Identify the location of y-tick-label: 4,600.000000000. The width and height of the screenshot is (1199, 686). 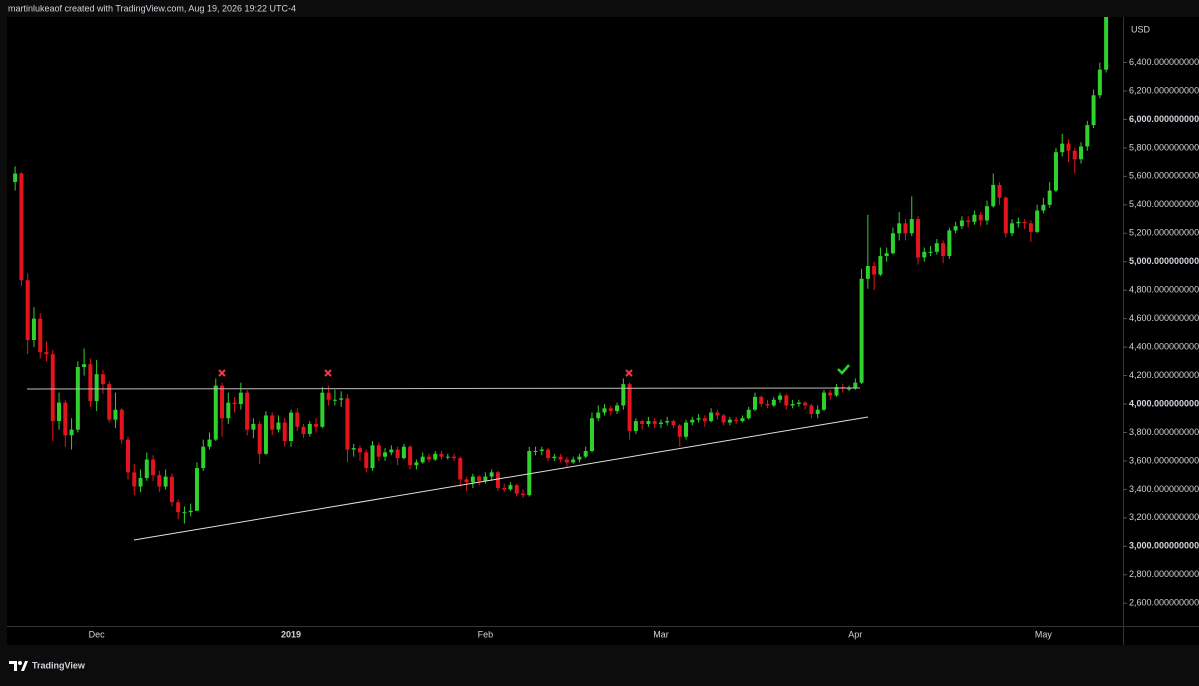
(1164, 318).